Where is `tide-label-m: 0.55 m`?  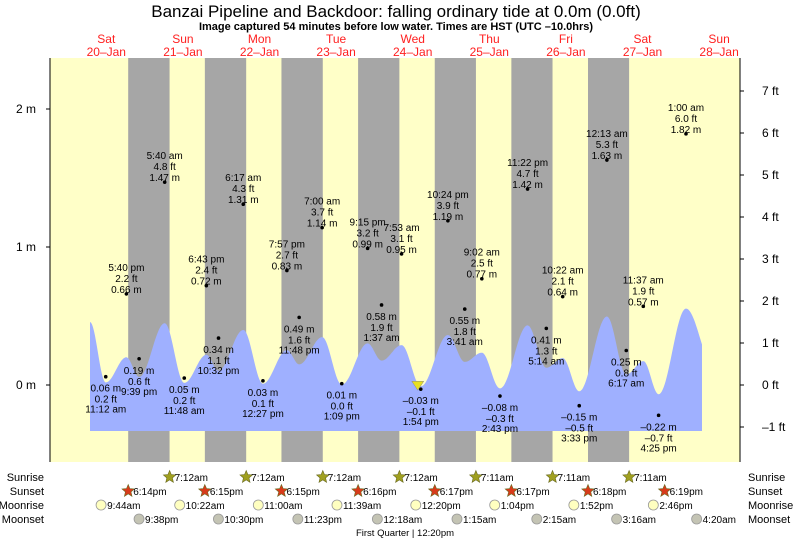 tide-label-m: 0.55 m is located at coordinates (464, 321).